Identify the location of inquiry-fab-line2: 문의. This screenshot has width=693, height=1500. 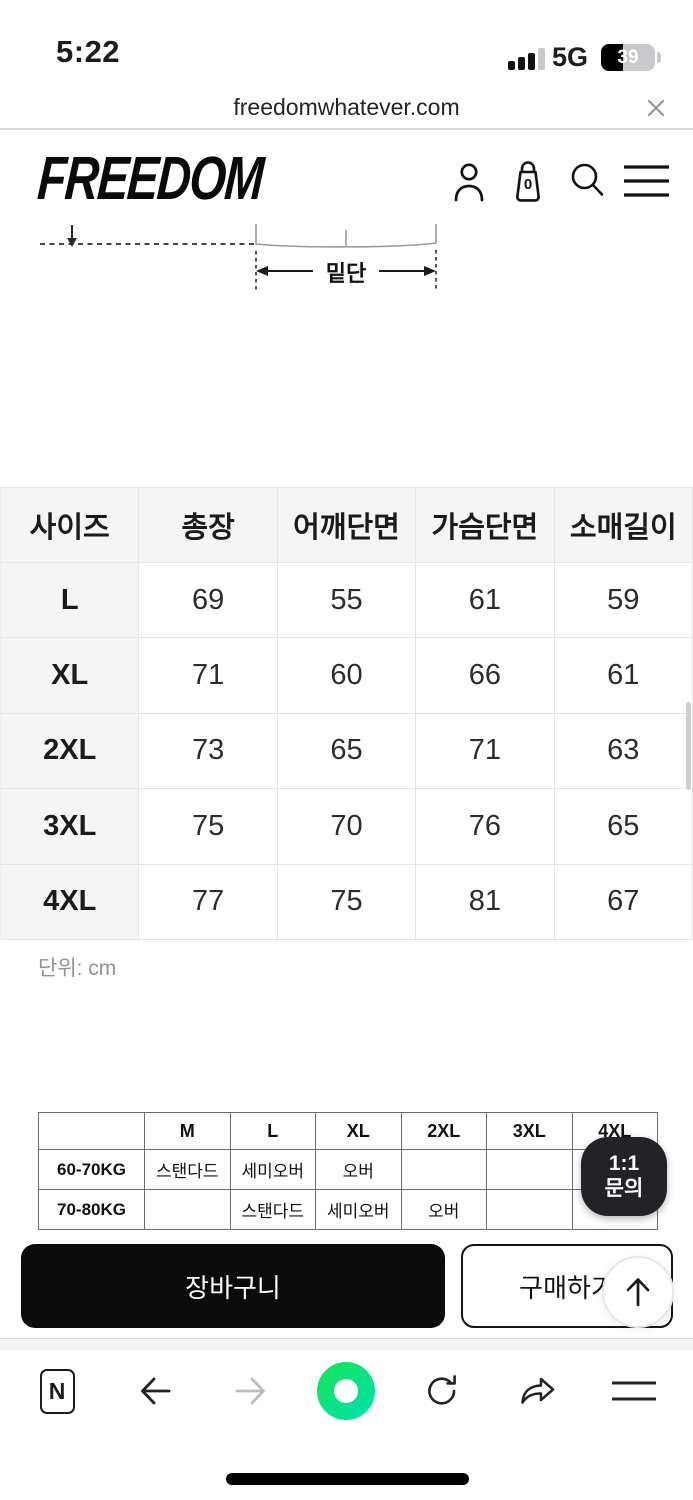
(624, 1188).